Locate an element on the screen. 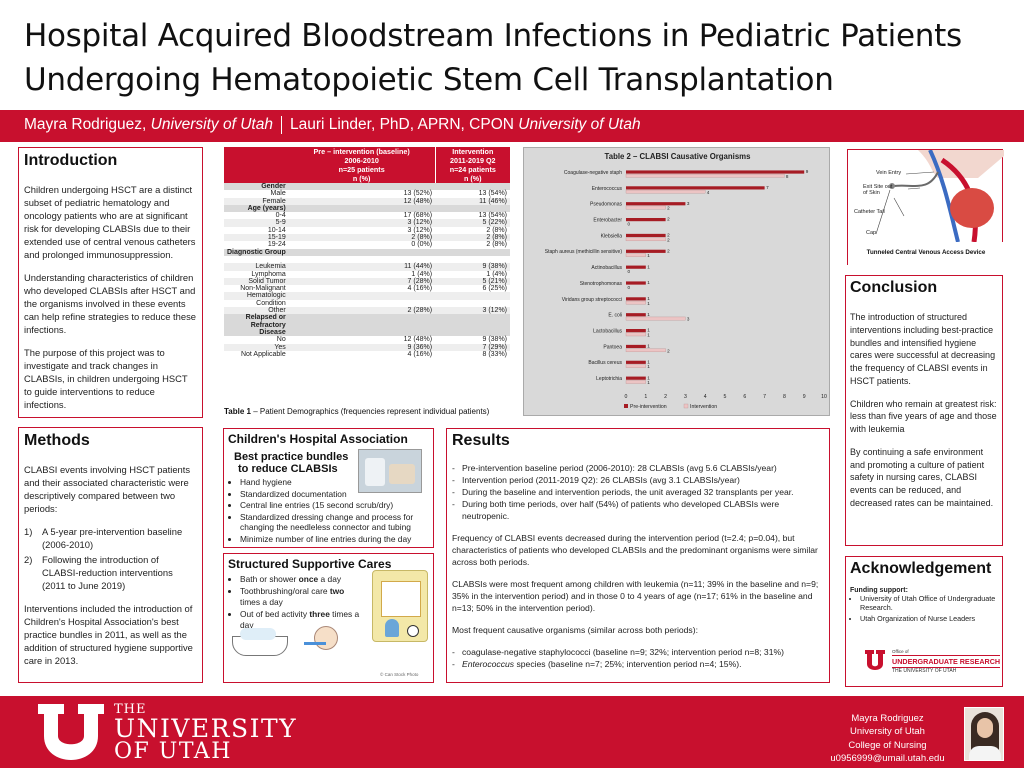  table-row: Non-Malignant 4 (16%) 6 (25%) is located at coordinates (367, 288).